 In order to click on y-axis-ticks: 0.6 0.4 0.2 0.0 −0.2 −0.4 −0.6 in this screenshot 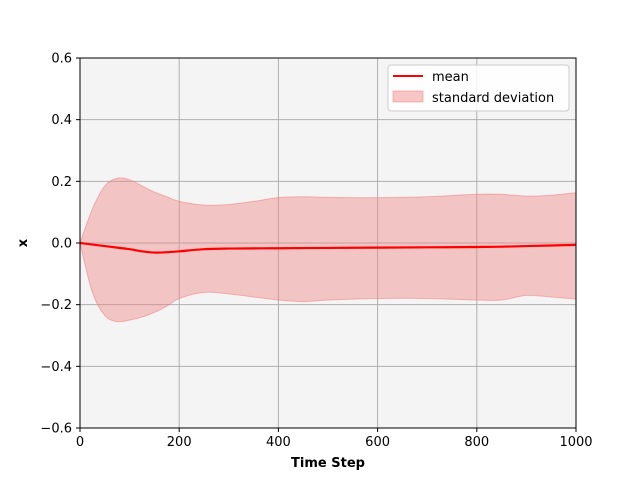, I will do `click(60, 244)`.